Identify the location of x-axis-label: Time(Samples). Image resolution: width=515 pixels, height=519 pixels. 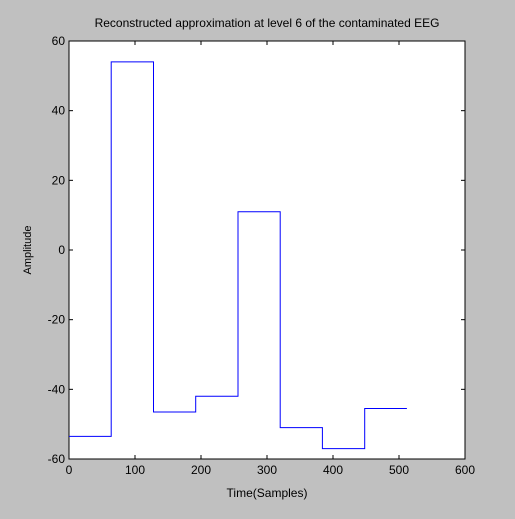
(267, 493).